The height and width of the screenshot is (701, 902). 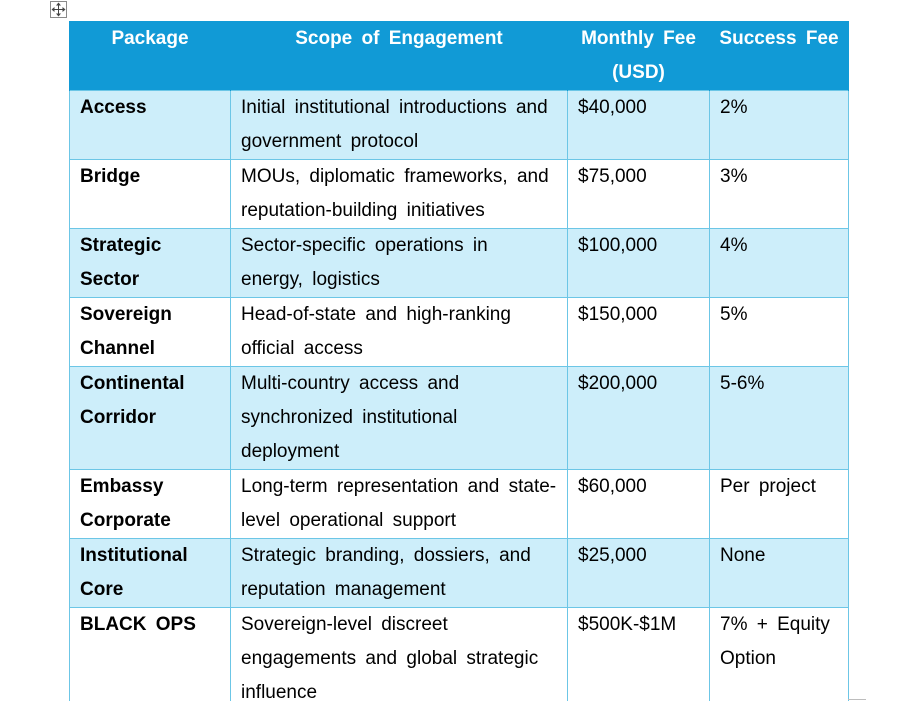 What do you see at coordinates (638, 418) in the screenshot?
I see `monthly-fee-cell: $200,000` at bounding box center [638, 418].